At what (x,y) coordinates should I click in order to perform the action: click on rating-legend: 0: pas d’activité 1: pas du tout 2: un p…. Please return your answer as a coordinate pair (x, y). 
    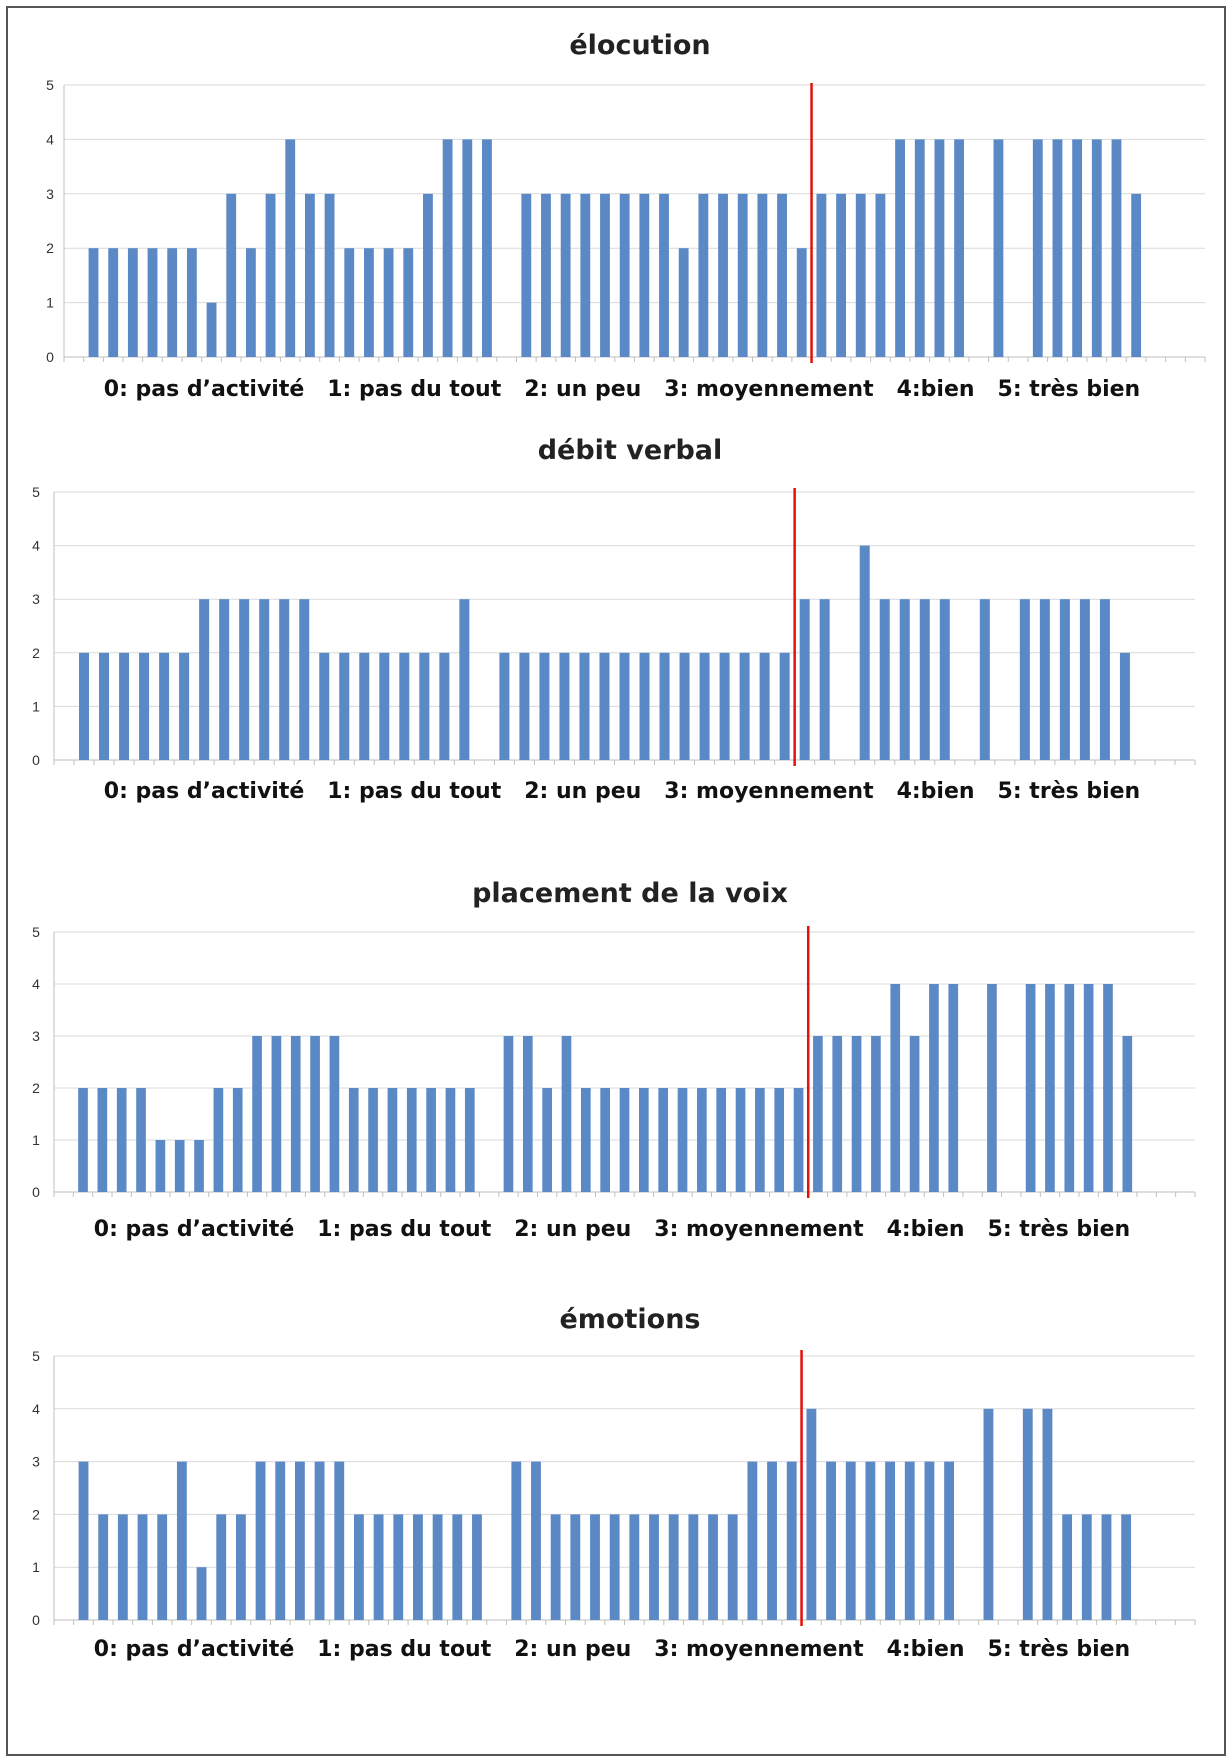
    Looking at the image, I should click on (612, 1649).